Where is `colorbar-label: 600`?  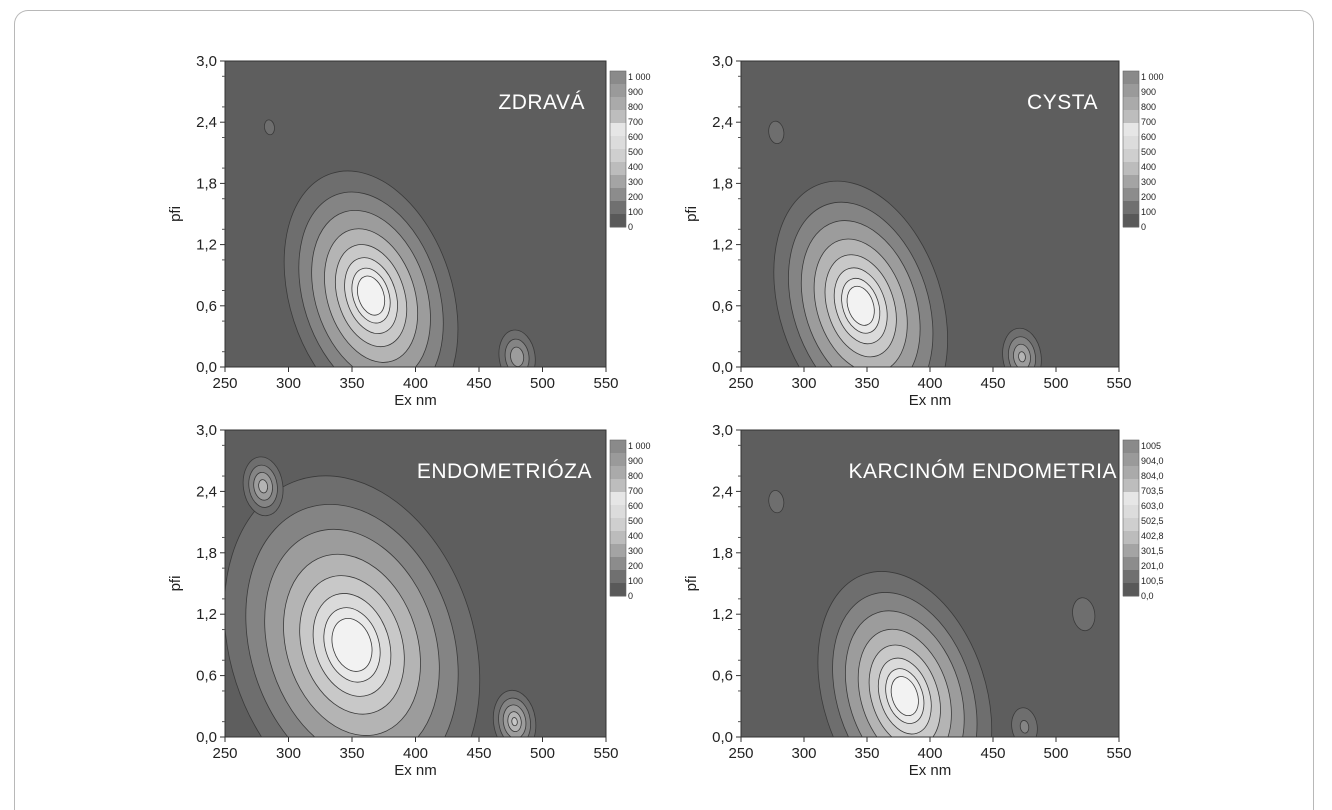 colorbar-label: 600 is located at coordinates (635, 137).